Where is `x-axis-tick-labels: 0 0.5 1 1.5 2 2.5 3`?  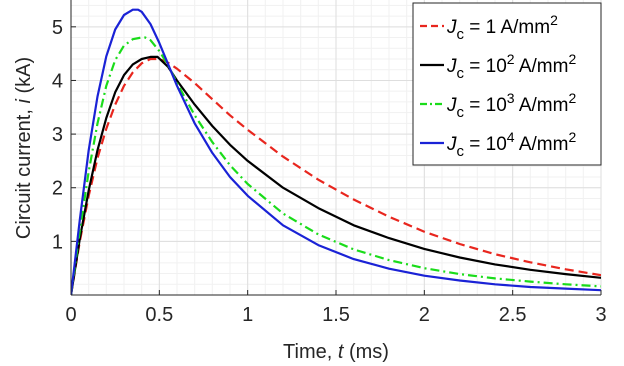 x-axis-tick-labels: 0 0.5 1 1.5 2 2.5 3 is located at coordinates (335, 315).